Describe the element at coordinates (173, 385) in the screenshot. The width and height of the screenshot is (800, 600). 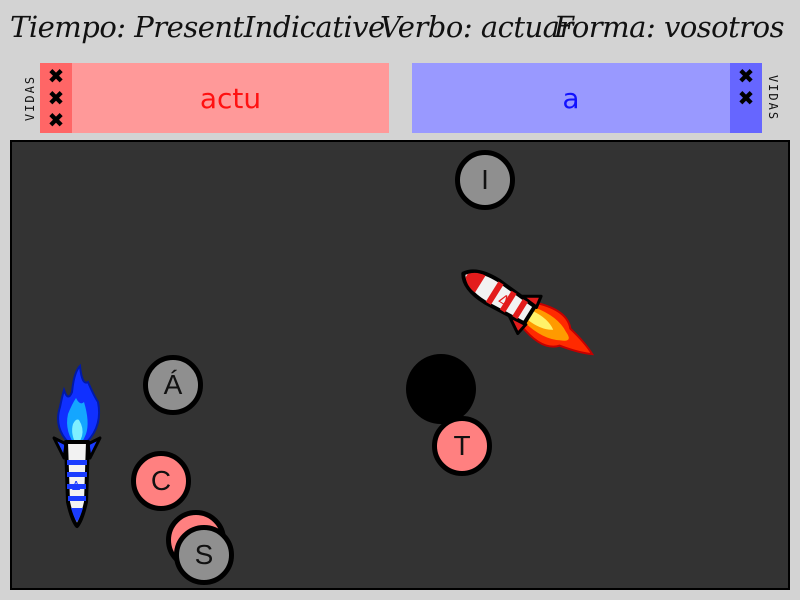
I see `letter-ball-a-acute: Á` at that location.